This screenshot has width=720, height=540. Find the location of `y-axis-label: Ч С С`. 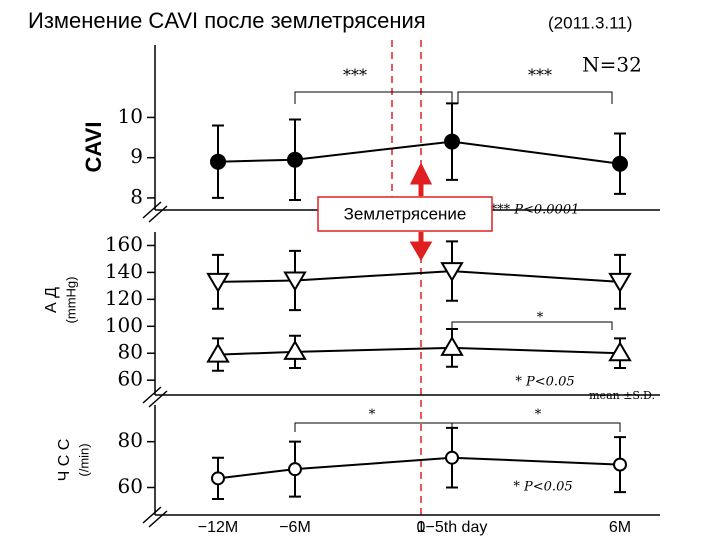

y-axis-label: Ч С С is located at coordinates (64, 460).